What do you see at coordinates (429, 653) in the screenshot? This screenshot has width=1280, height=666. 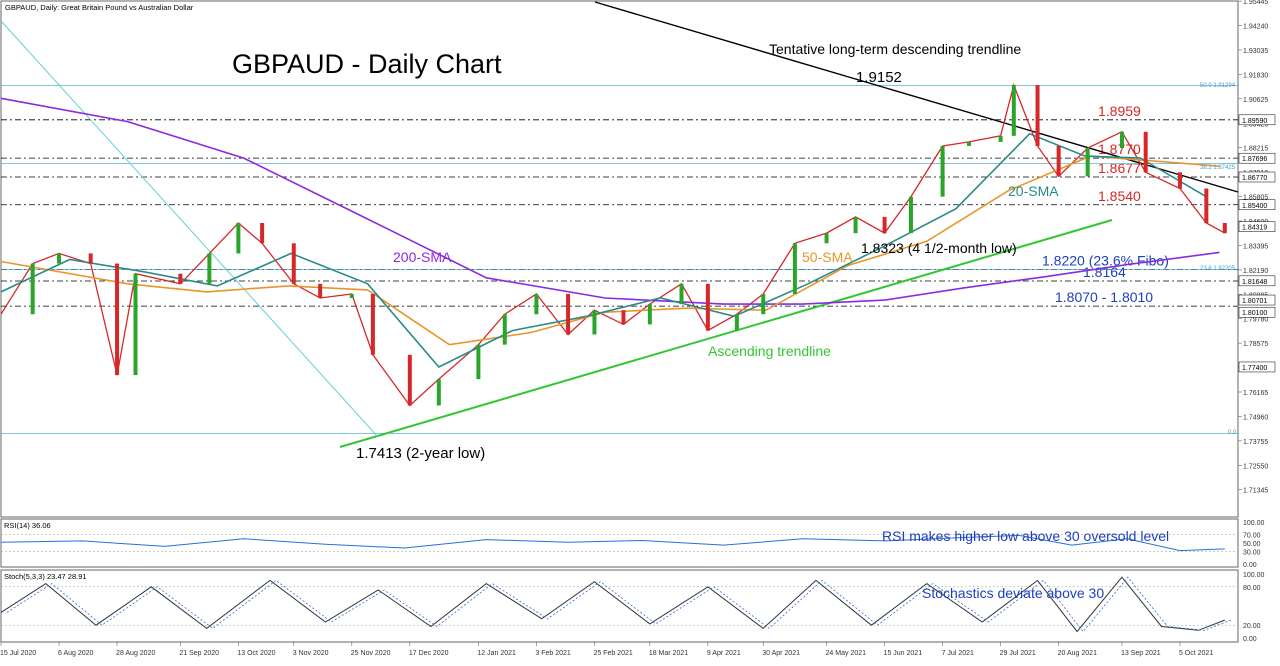 I see `x-tick-label: 17 Dec 2020` at bounding box center [429, 653].